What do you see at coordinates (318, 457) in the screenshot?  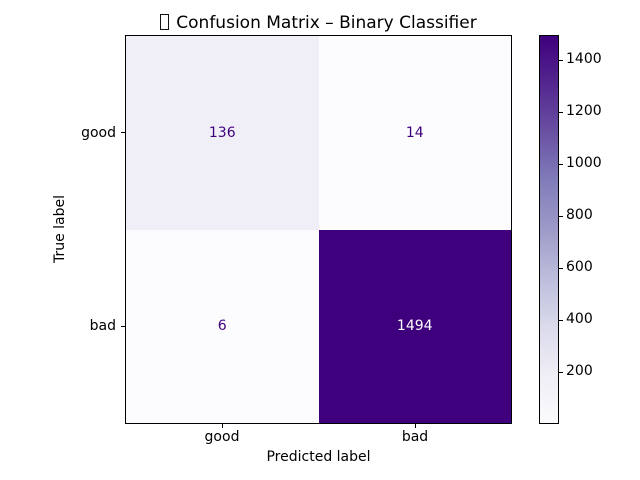 I see `x-axis-label: Predicted label` at bounding box center [318, 457].